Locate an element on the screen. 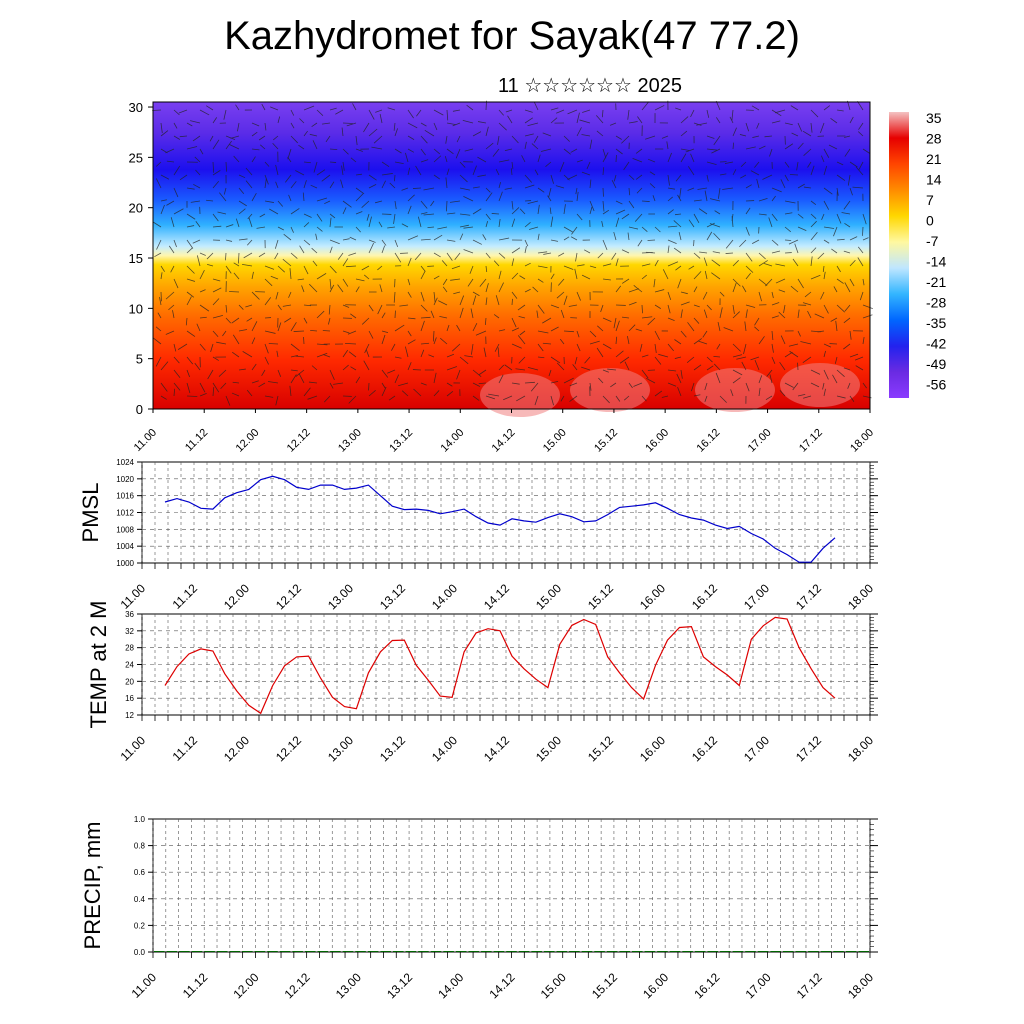  panel2-xtick-label-0: 11.00 is located at coordinates (133, 596).